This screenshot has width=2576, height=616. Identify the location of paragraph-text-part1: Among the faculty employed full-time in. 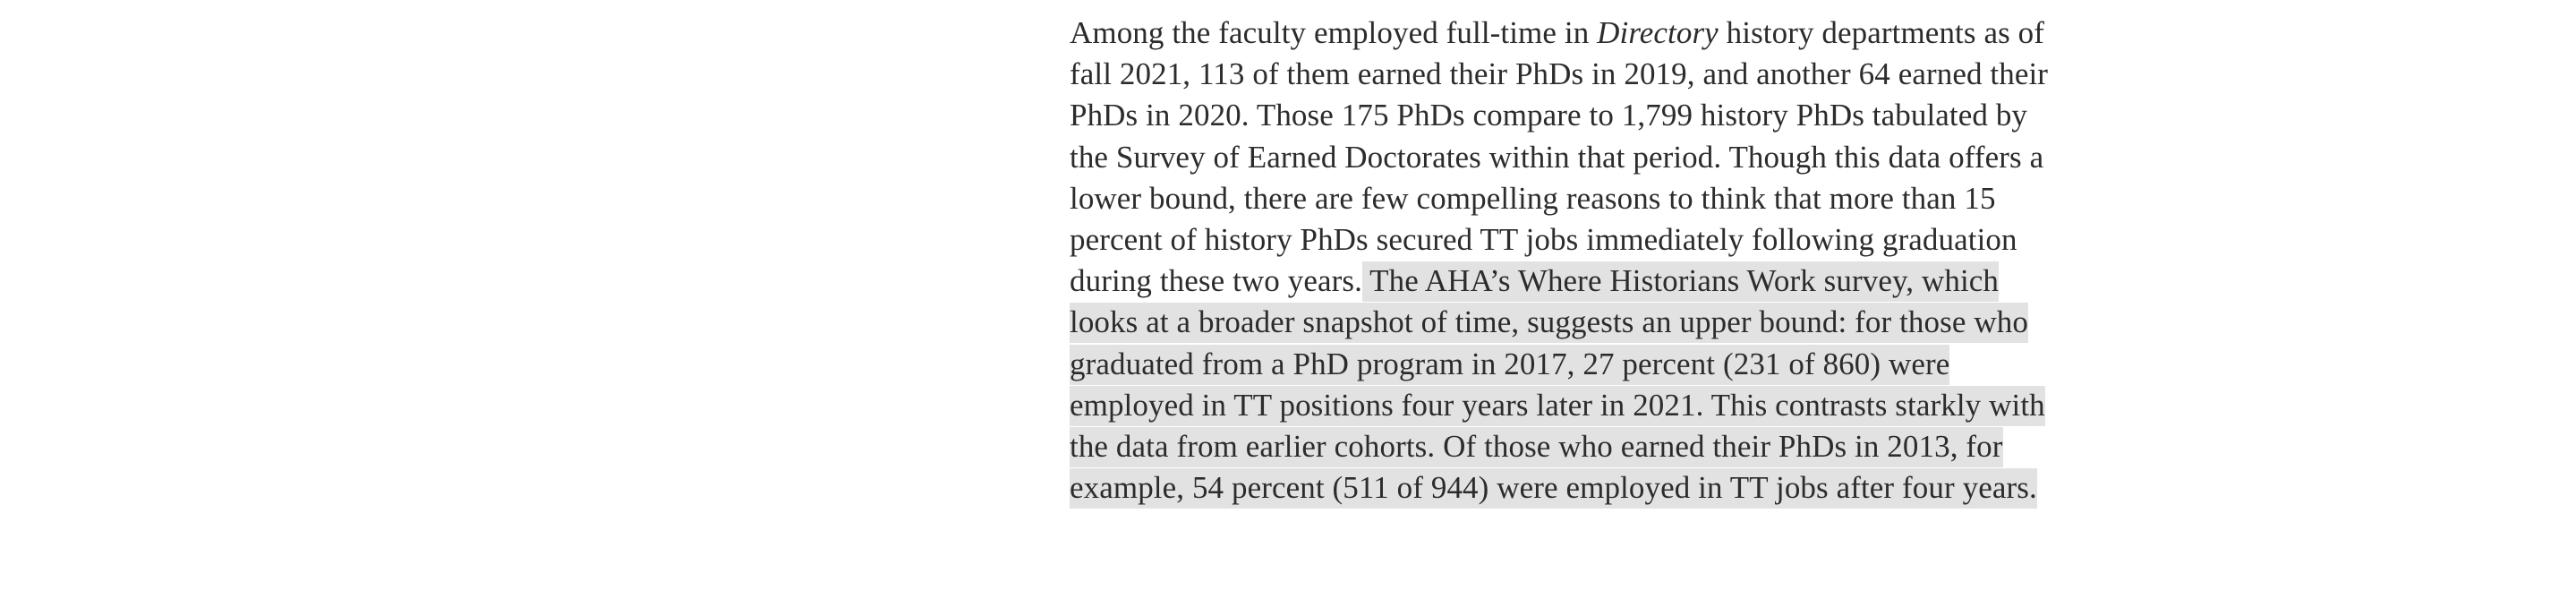
(1334, 32).